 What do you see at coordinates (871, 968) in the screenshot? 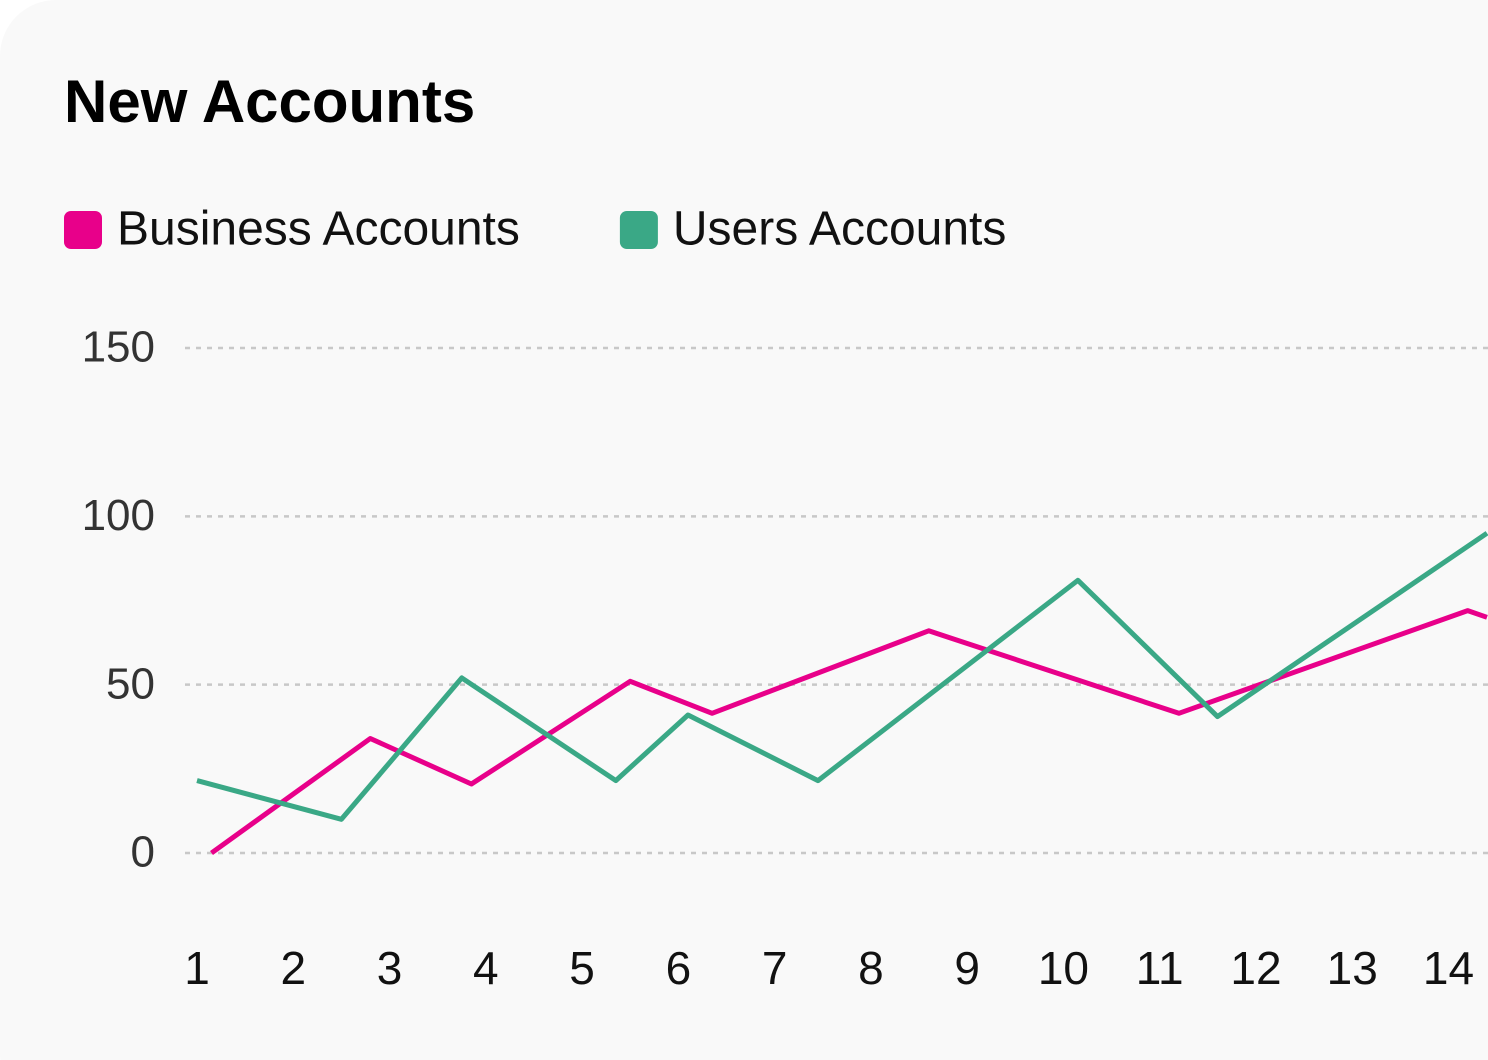
I see `x-tick-label: 8` at bounding box center [871, 968].